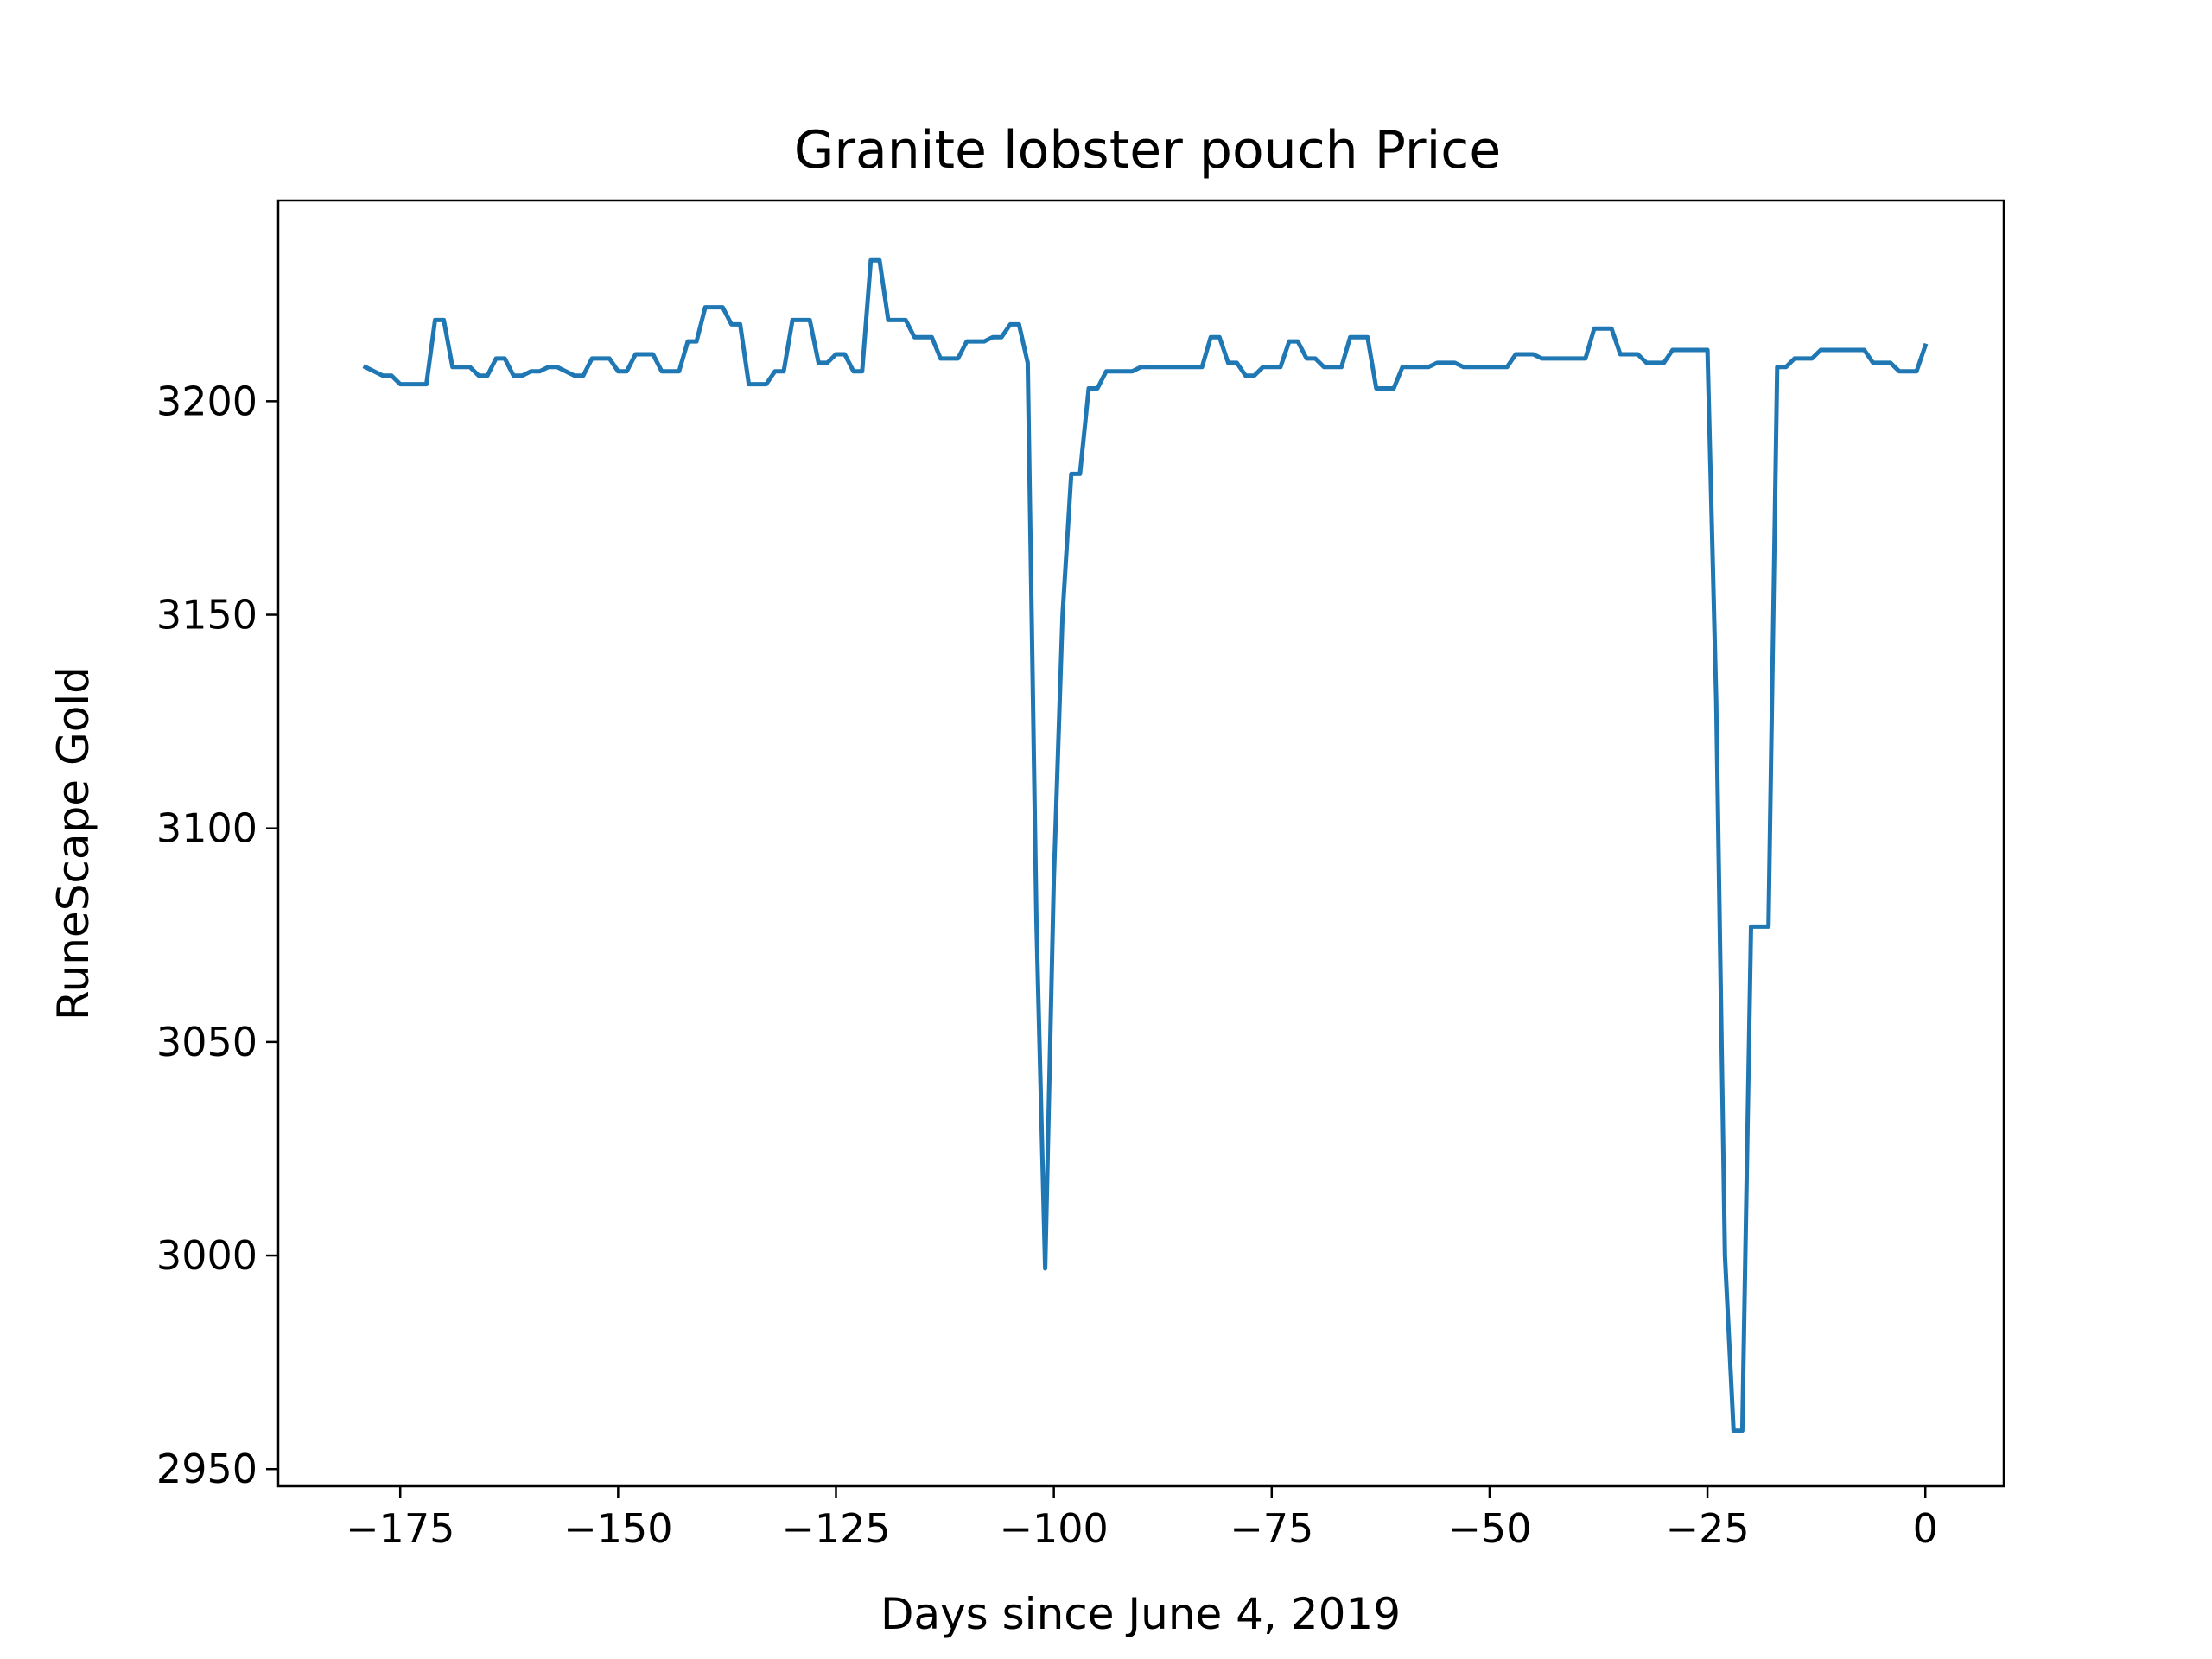 This screenshot has height=1659, width=2212. I want to click on x-tick-label: −175, so click(400, 1528).